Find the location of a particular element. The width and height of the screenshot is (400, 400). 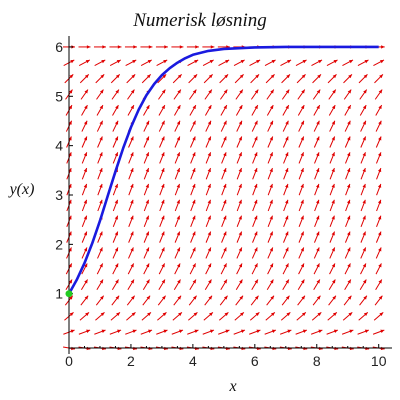

x-tick-label: 2 is located at coordinates (131, 361).